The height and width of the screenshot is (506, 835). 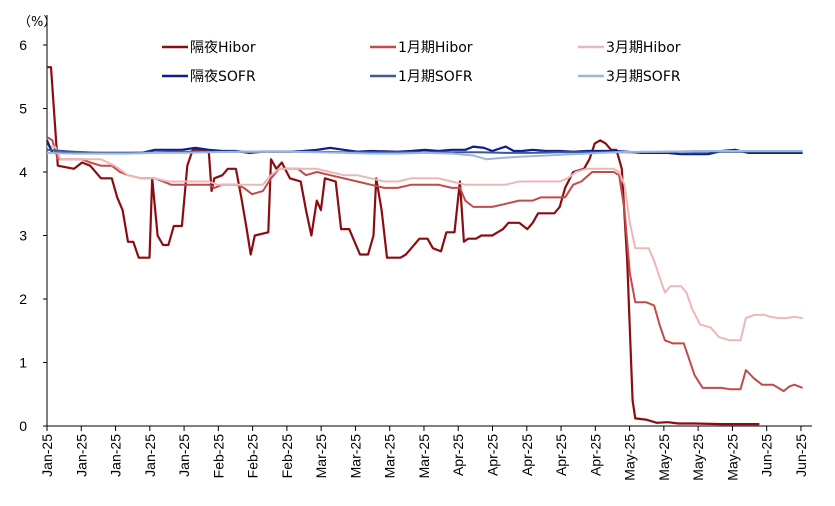 What do you see at coordinates (223, 48) in the screenshot?
I see `legend-label: 隔夜Hibor` at bounding box center [223, 48].